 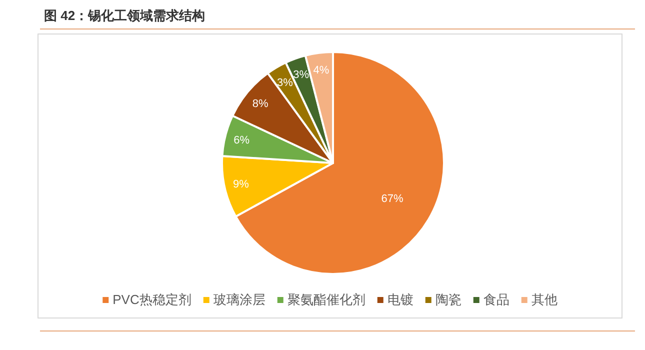 I want to click on legend-label: 陶瓷, so click(x=448, y=299).